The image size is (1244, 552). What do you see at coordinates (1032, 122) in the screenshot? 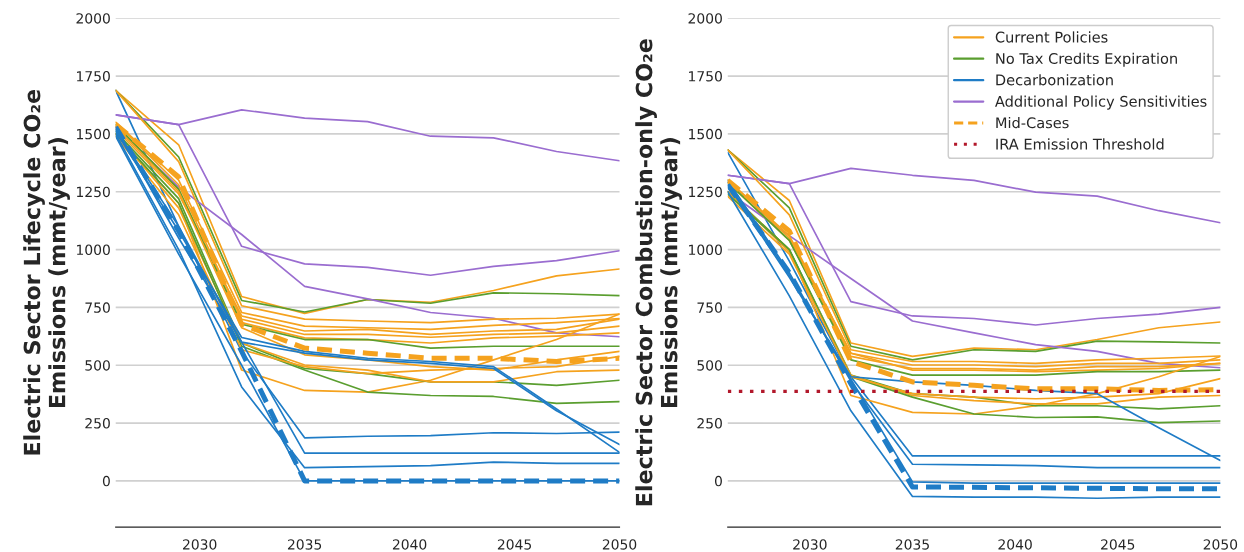
I see `legend-label: Mid-Cases` at bounding box center [1032, 122].